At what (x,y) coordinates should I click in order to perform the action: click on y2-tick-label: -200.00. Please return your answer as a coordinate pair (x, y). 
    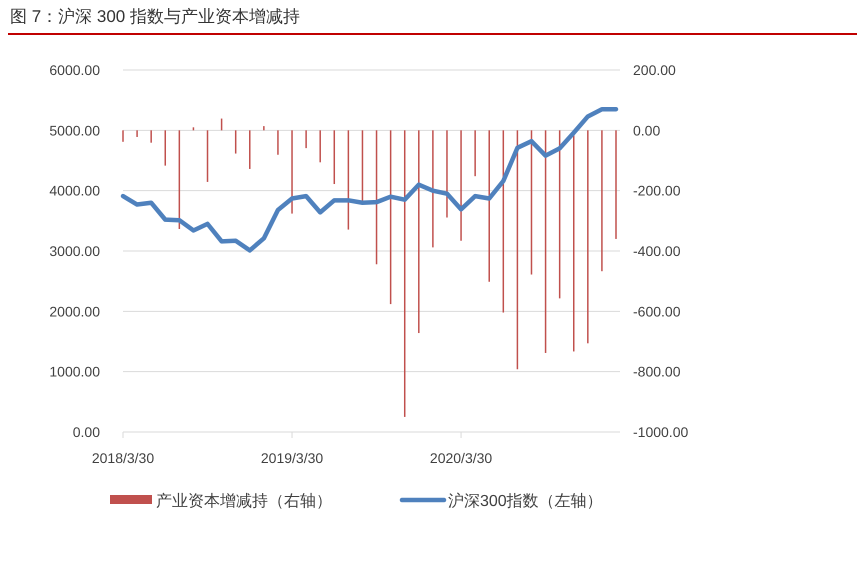
    Looking at the image, I should click on (657, 190).